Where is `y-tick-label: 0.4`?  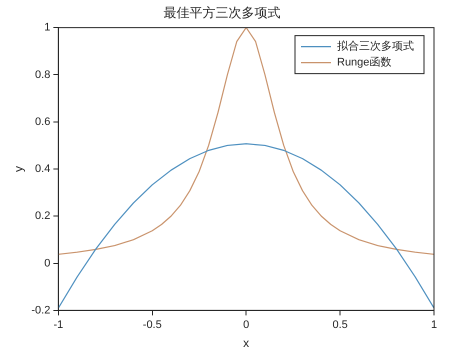
y-tick-label: 0.4 is located at coordinates (42, 169).